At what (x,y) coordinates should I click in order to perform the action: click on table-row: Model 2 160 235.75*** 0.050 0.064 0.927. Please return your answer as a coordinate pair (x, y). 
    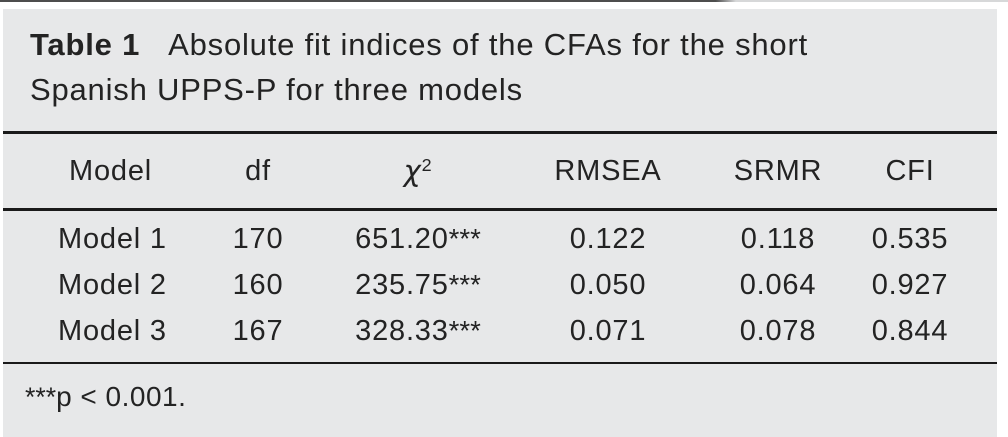
    Looking at the image, I should click on (500, 285).